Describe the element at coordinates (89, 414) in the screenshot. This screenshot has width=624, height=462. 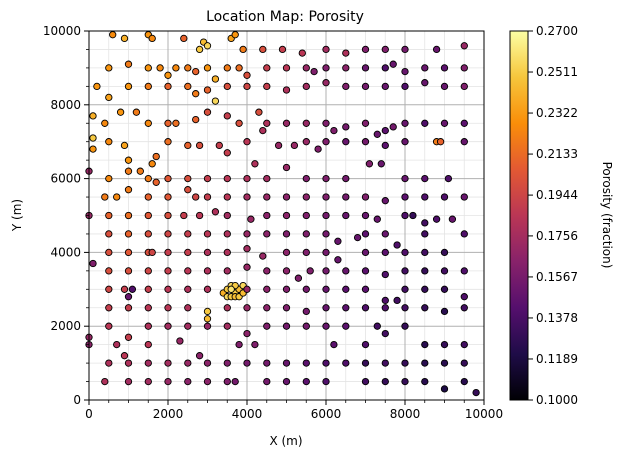
I see `x-tick-label: 0` at that location.